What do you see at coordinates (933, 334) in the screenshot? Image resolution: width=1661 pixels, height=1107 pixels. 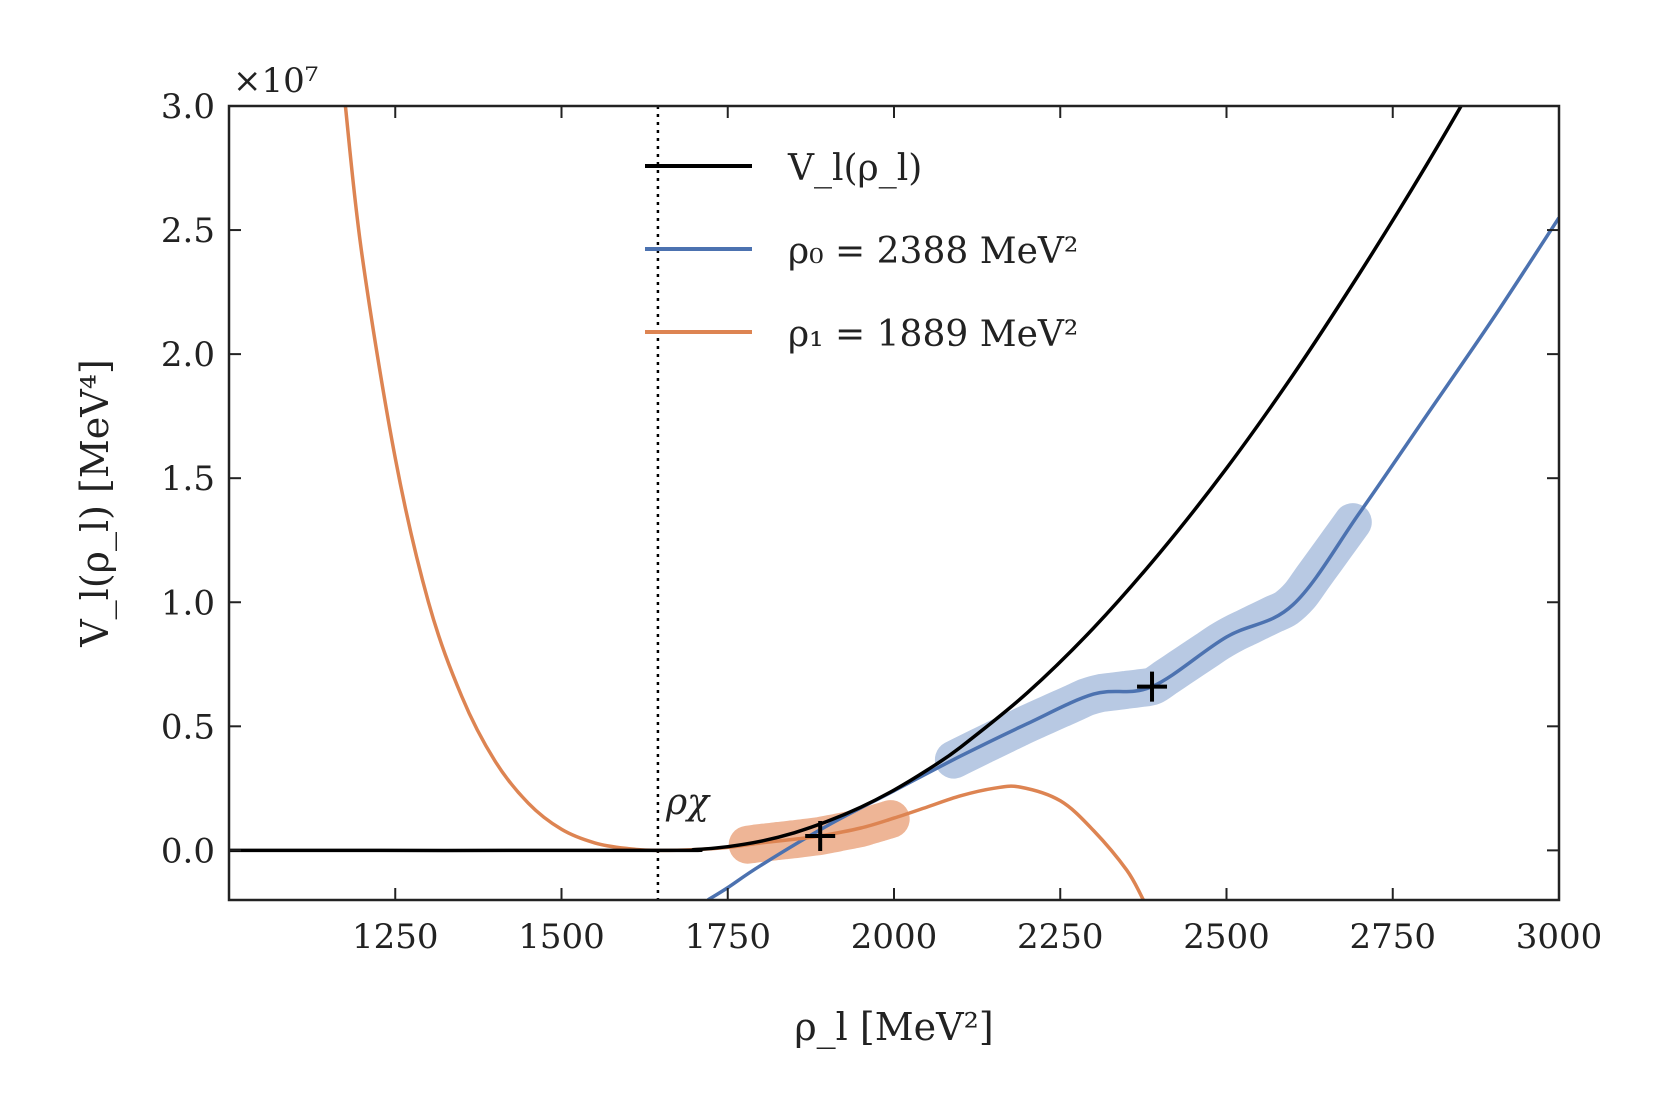 I see `legend-label-rho1: ρ₁ = 1889 MeV²` at bounding box center [933, 334].